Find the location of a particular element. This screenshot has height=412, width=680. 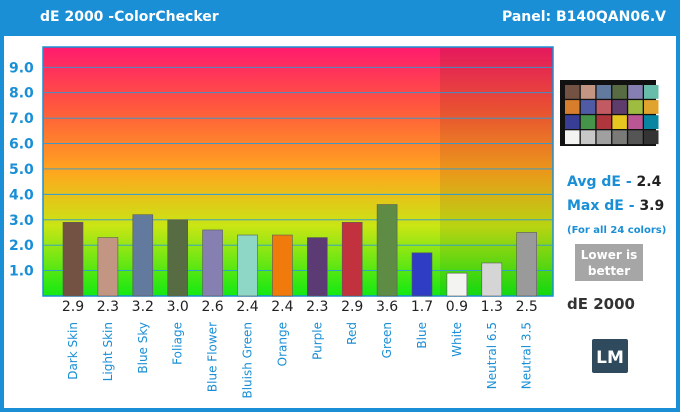

max-de-label: Max dE - 3.9 is located at coordinates (615, 206).